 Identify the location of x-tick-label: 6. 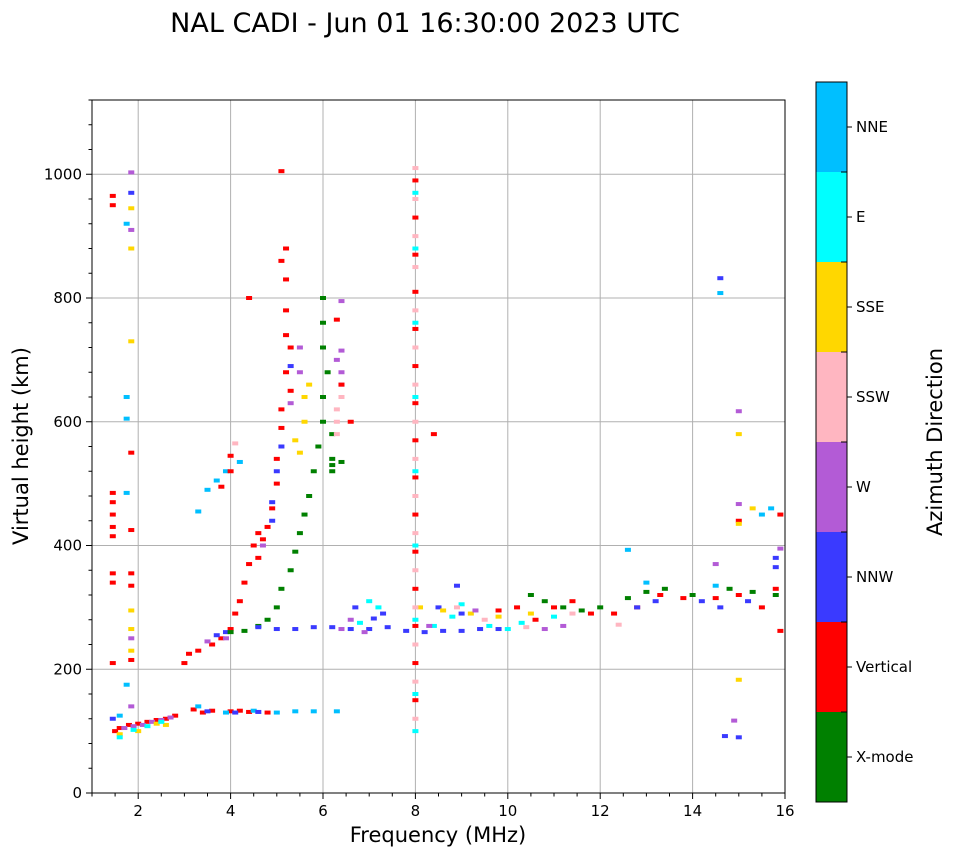
(323, 811).